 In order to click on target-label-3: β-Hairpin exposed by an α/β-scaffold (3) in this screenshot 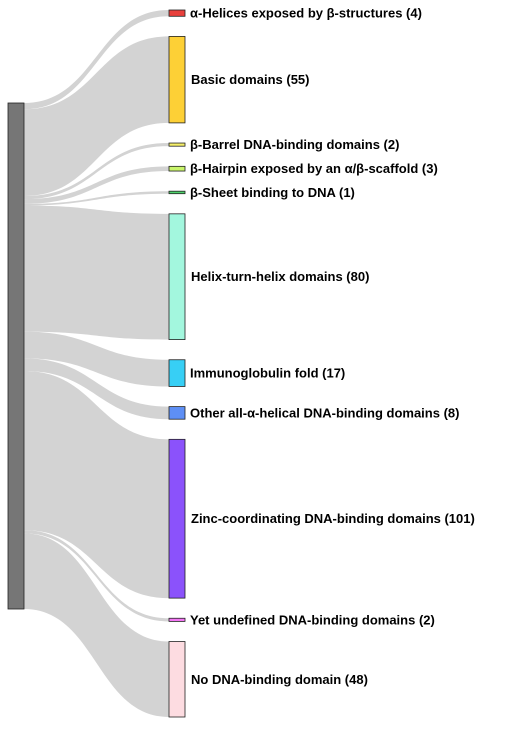, I will do `click(314, 168)`.